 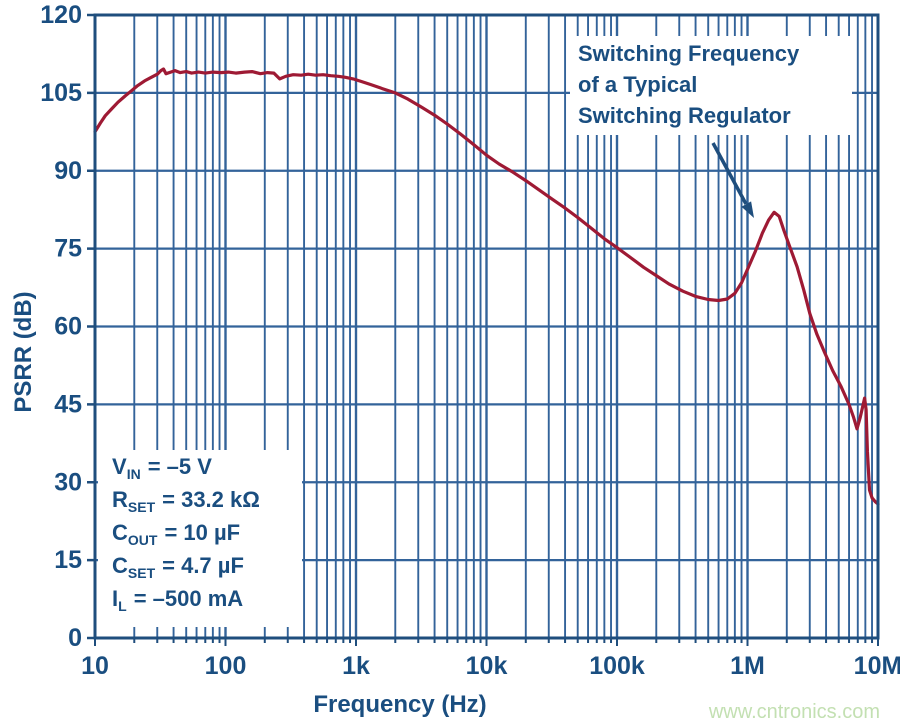 What do you see at coordinates (95, 666) in the screenshot?
I see `x-tick-label: 10` at bounding box center [95, 666].